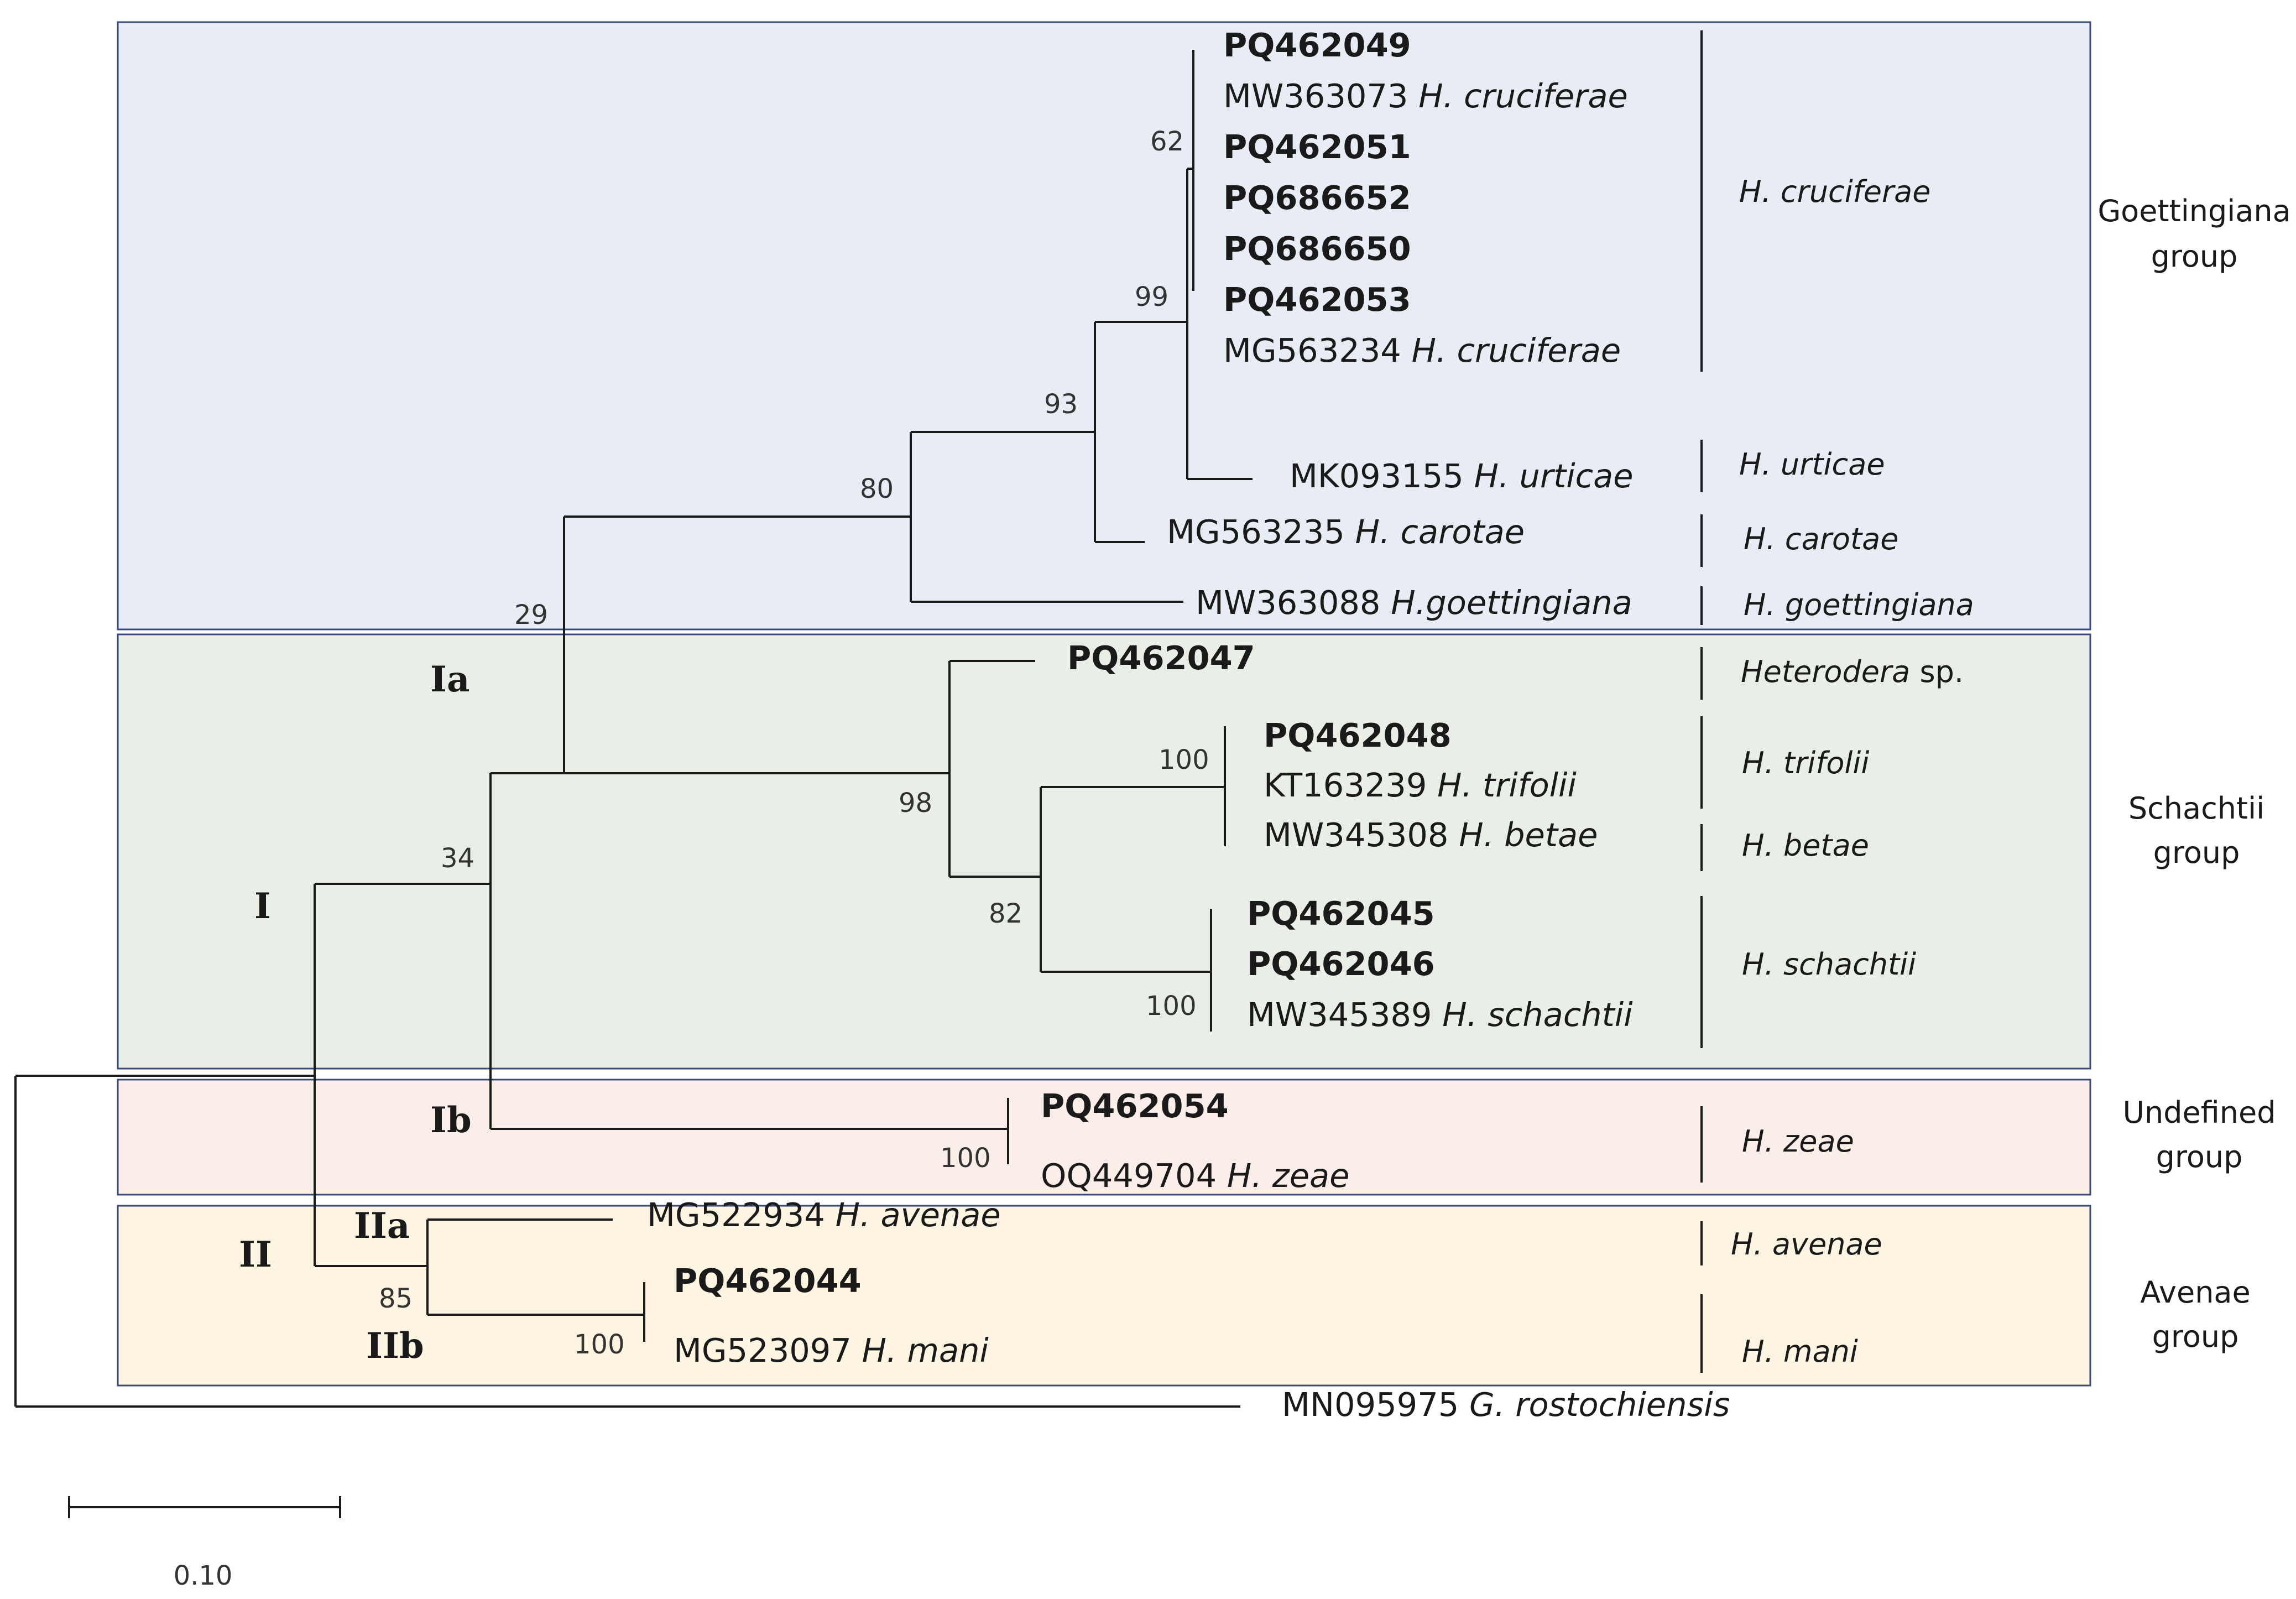  I want to click on bootstrap-value: 62, so click(1167, 141).